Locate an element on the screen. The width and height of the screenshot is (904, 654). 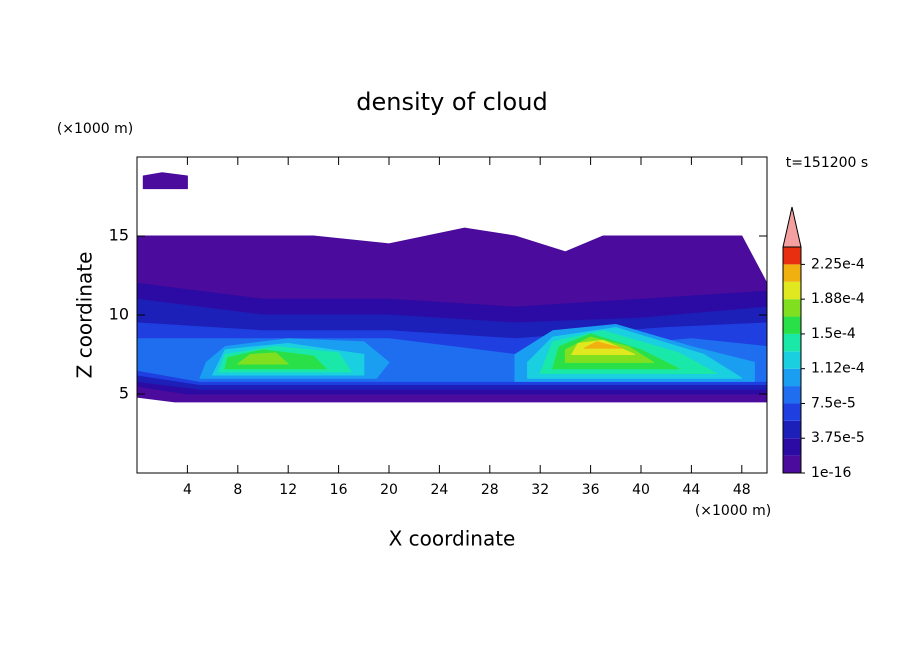
y-tick-label: 10 is located at coordinates (119, 314).